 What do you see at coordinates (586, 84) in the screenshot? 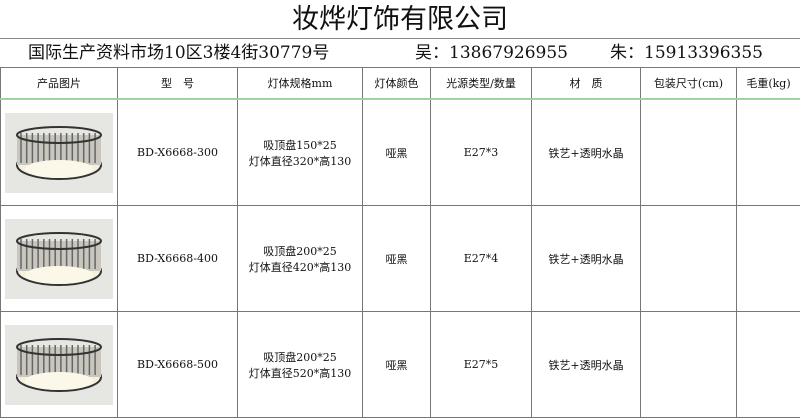
I see `header-material: 材 质` at bounding box center [586, 84].